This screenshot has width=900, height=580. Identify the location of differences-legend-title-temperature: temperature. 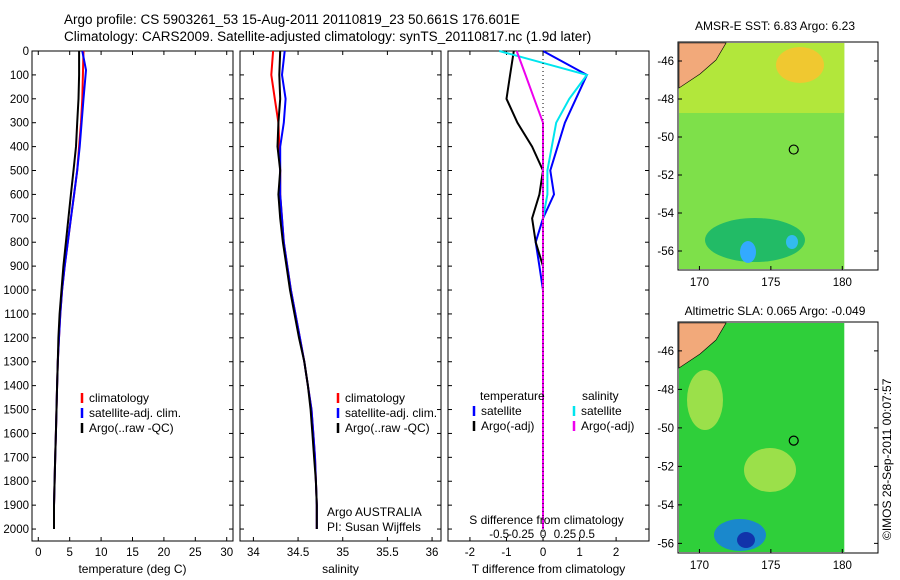
(512, 396).